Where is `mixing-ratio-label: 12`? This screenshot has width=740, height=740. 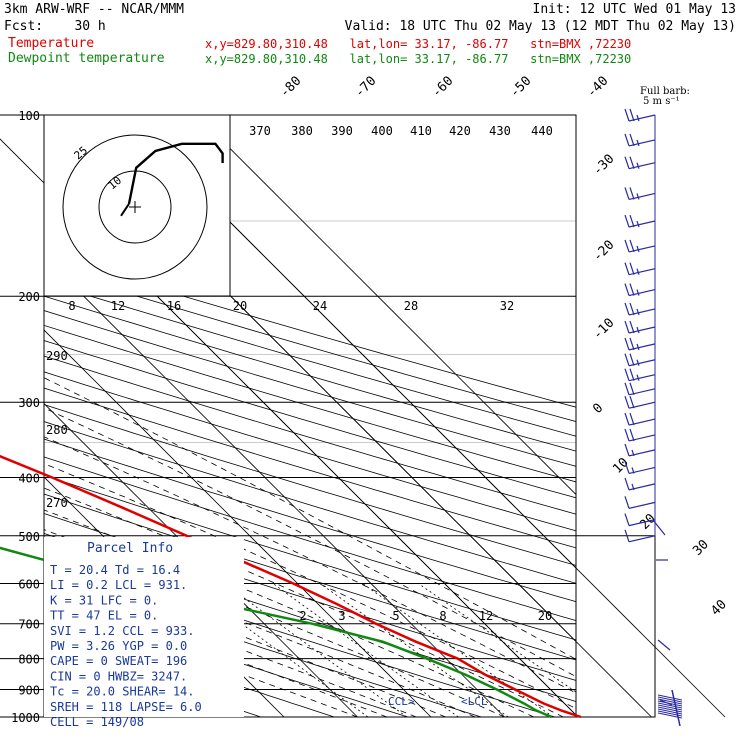
mixing-ratio-label: 12 is located at coordinates (486, 616).